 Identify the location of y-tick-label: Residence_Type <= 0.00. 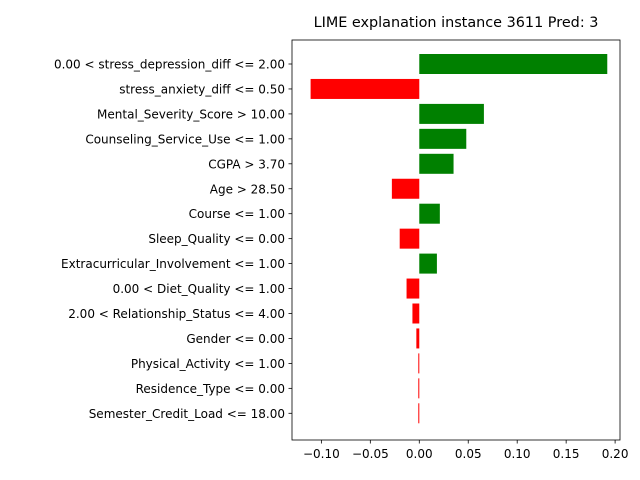
(210, 389).